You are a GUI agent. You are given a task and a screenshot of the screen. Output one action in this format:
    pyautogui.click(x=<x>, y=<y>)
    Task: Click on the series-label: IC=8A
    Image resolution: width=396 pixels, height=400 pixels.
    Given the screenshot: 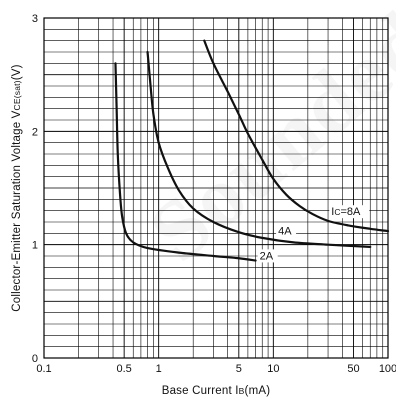 What is the action you would take?
    pyautogui.click(x=346, y=212)
    